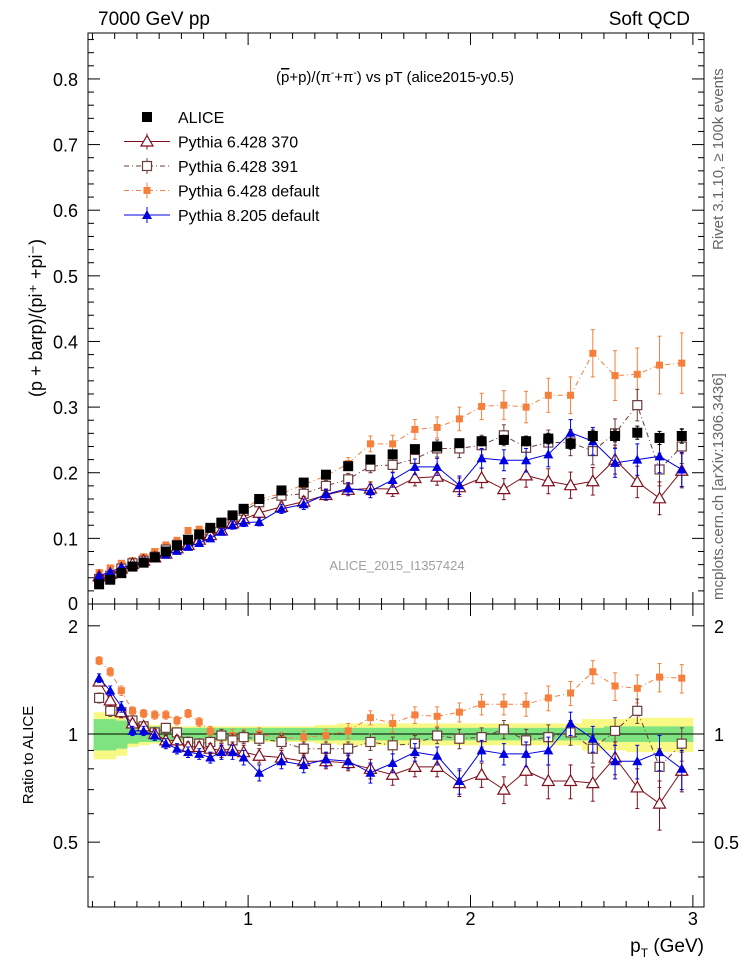  I want to click on xtick-label: 2, so click(470, 919).